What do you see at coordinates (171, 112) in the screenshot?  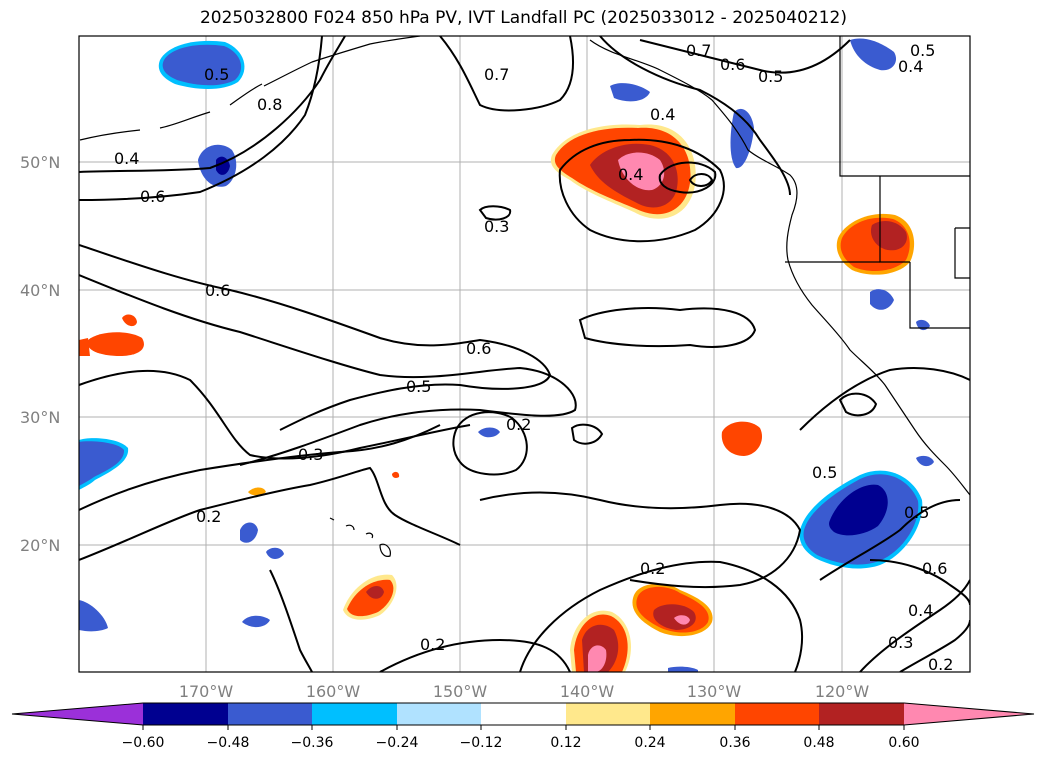 I see `aleutians` at bounding box center [171, 112].